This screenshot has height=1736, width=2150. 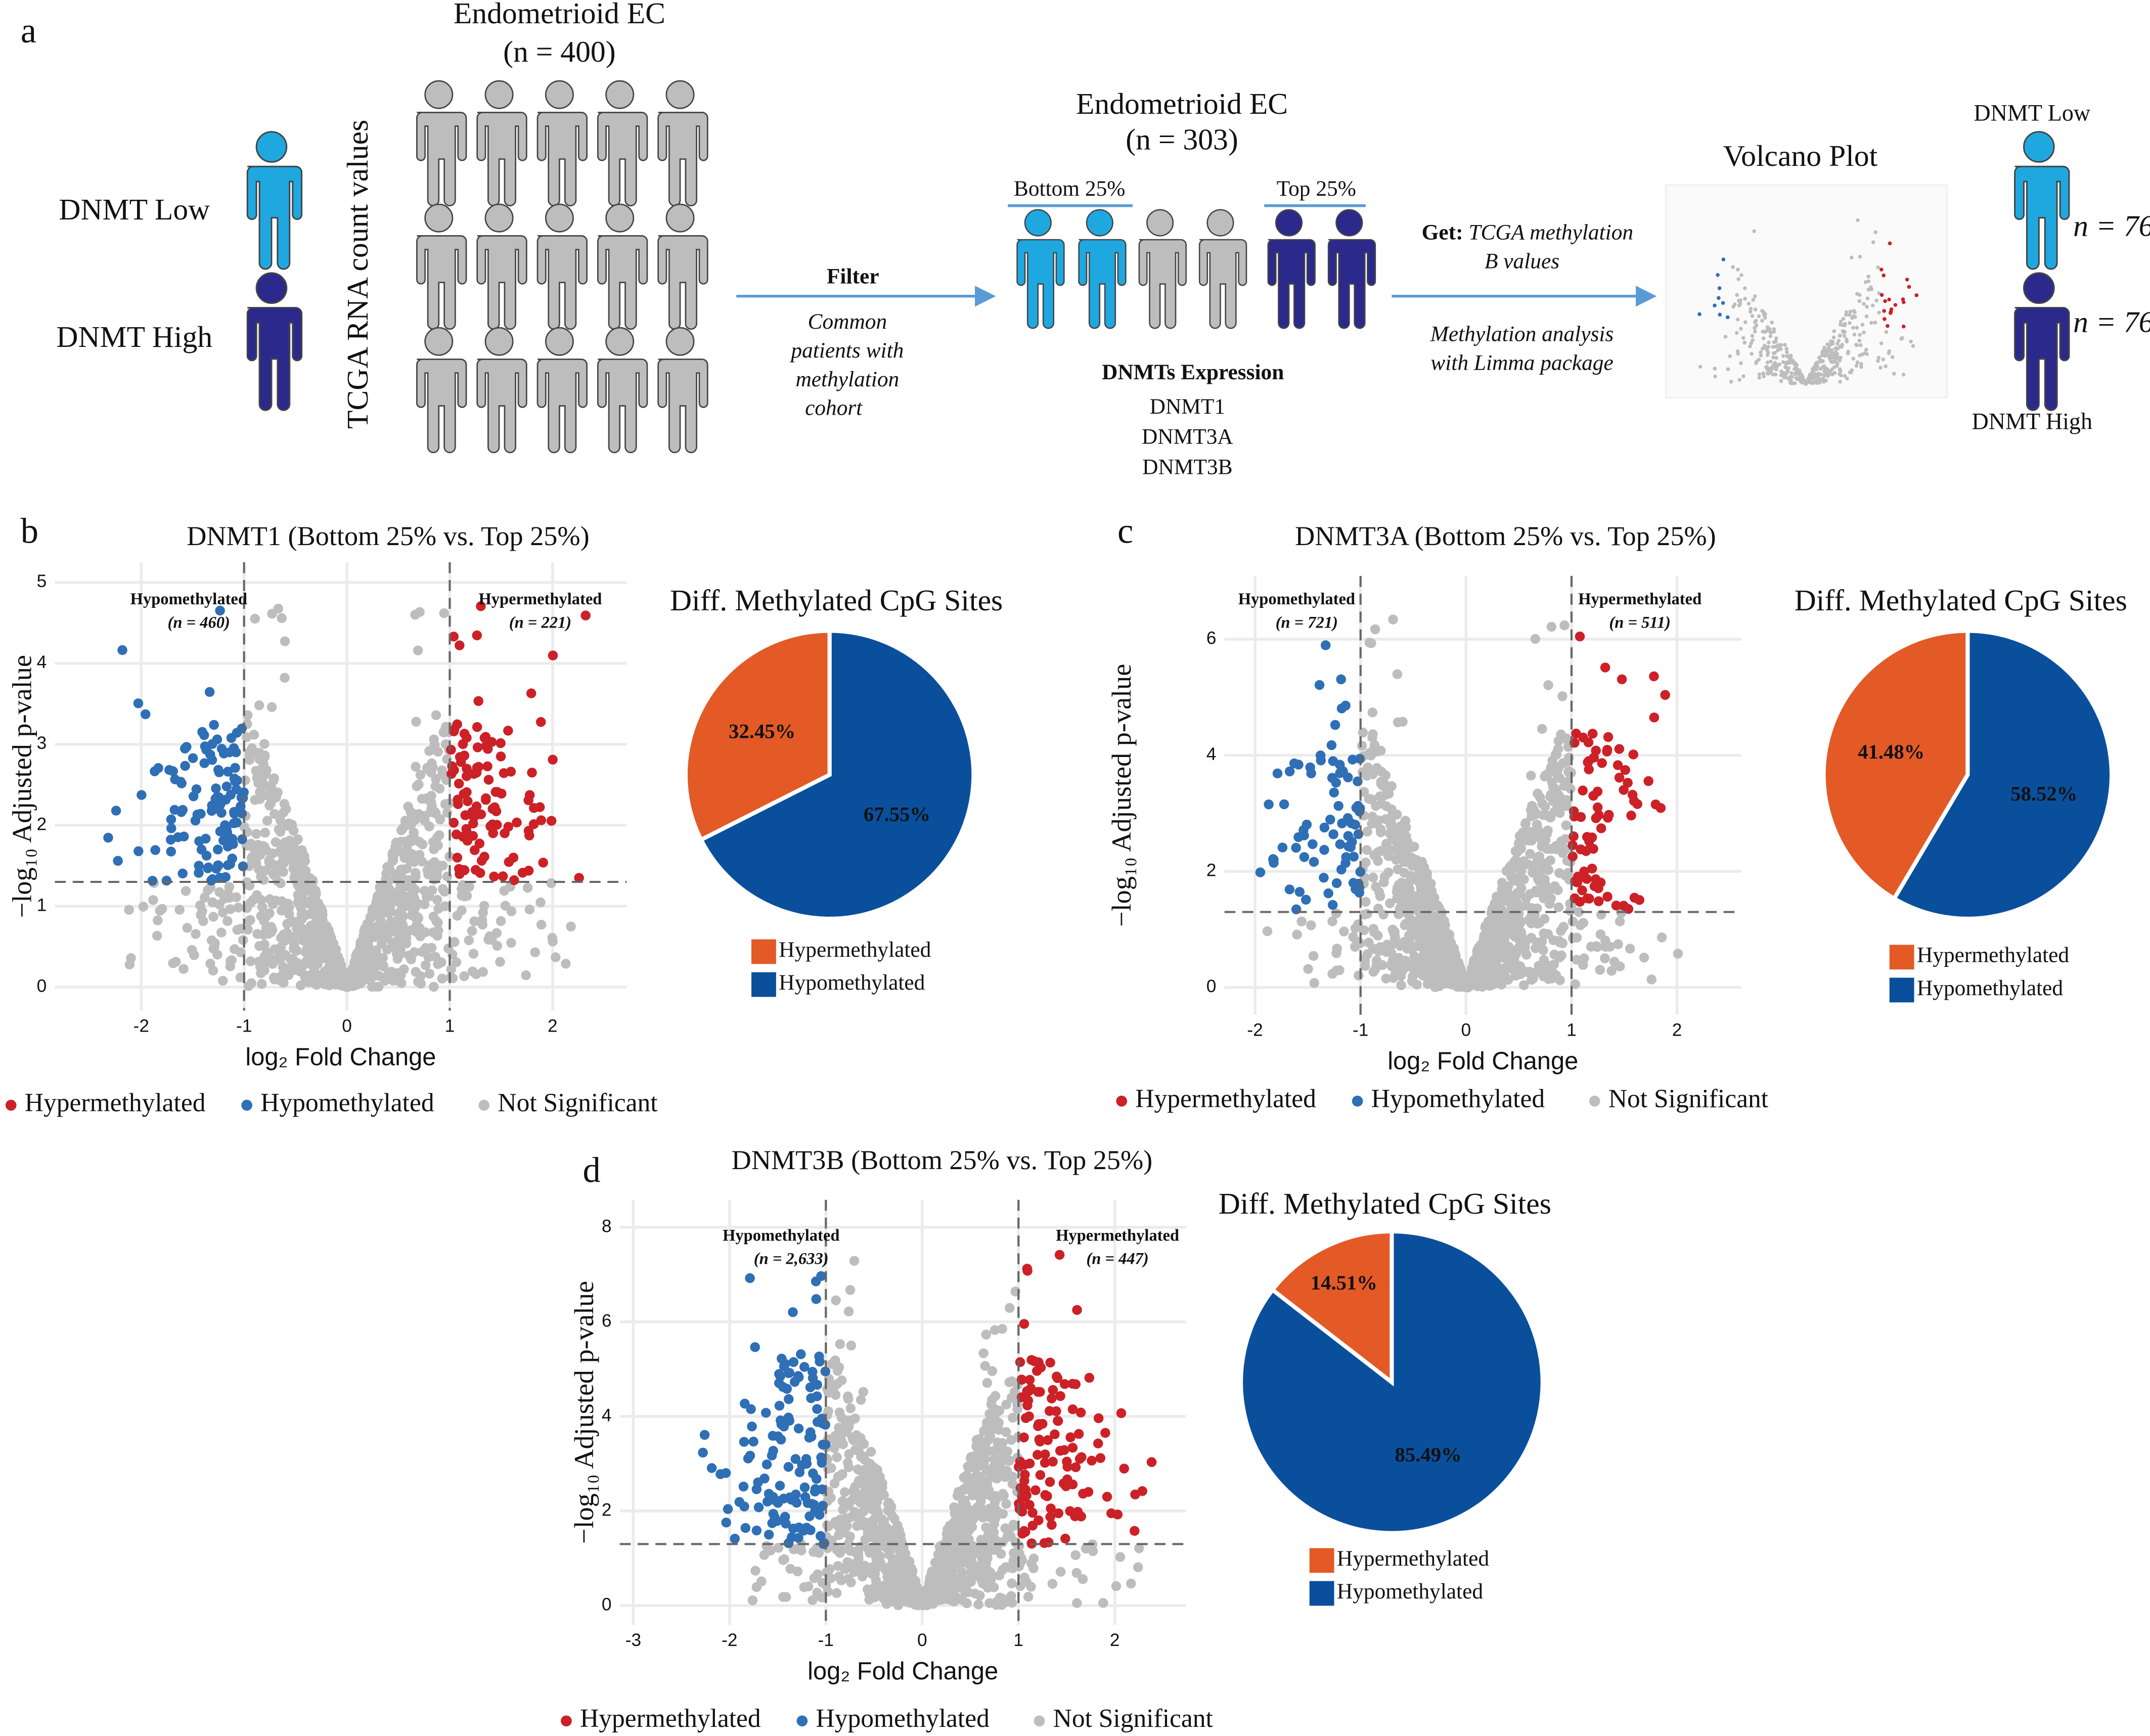 I want to click on step-text: Get: TCGA methylation, so click(x=1527, y=233).